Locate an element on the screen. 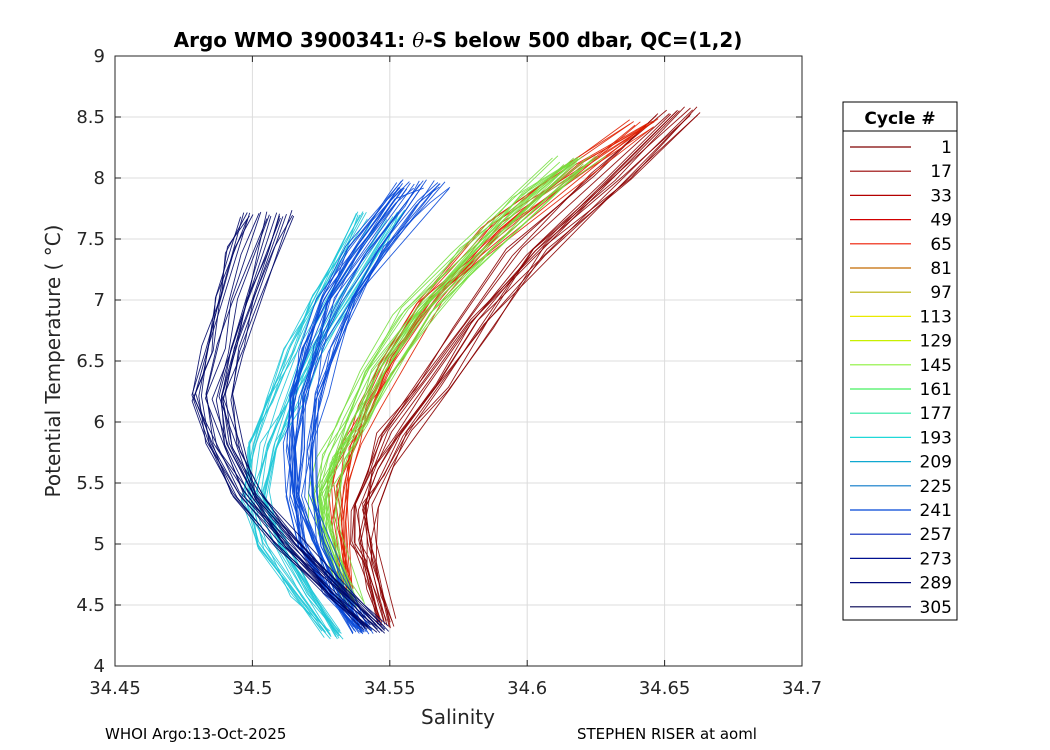  footer-left: WHOI Argo:13-Oct-2025 is located at coordinates (196, 734).